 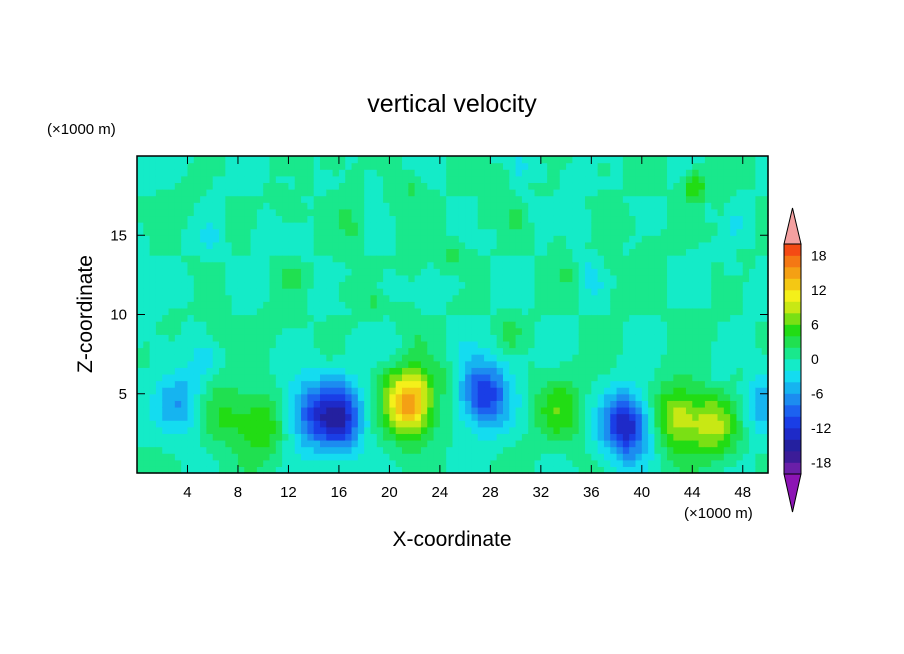 I want to click on colorbar-tick-label: 6, so click(x=815, y=325).